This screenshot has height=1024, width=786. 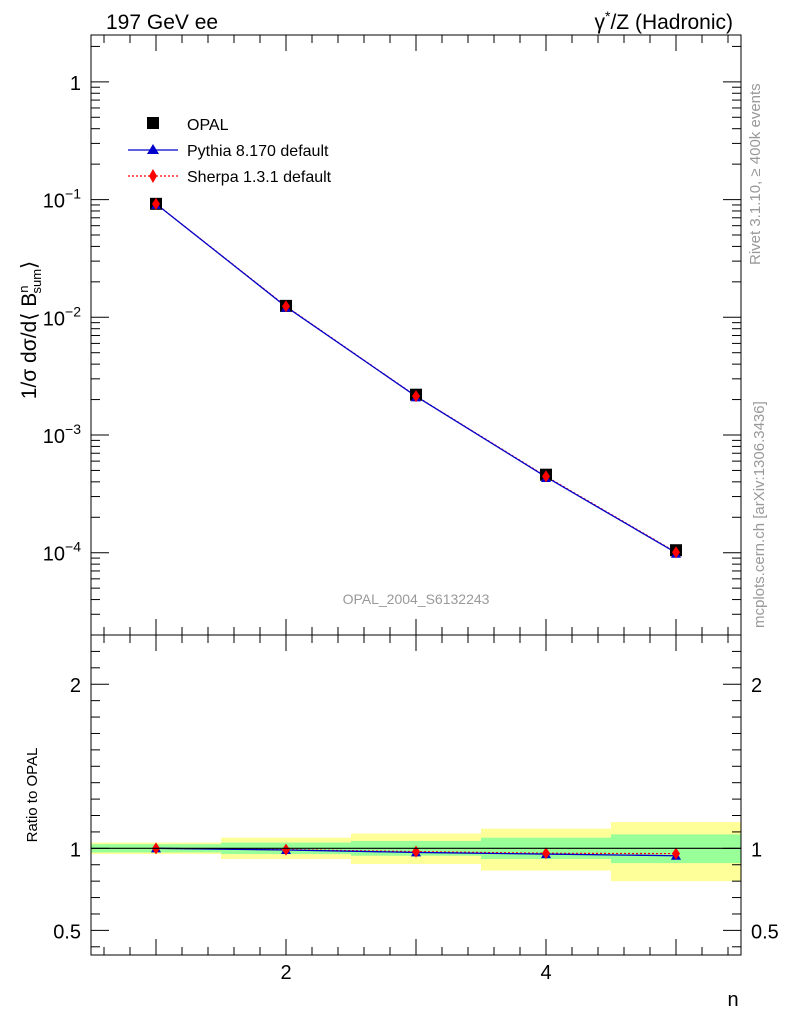 I want to click on legend-pythia-marker, so click(x=153, y=149).